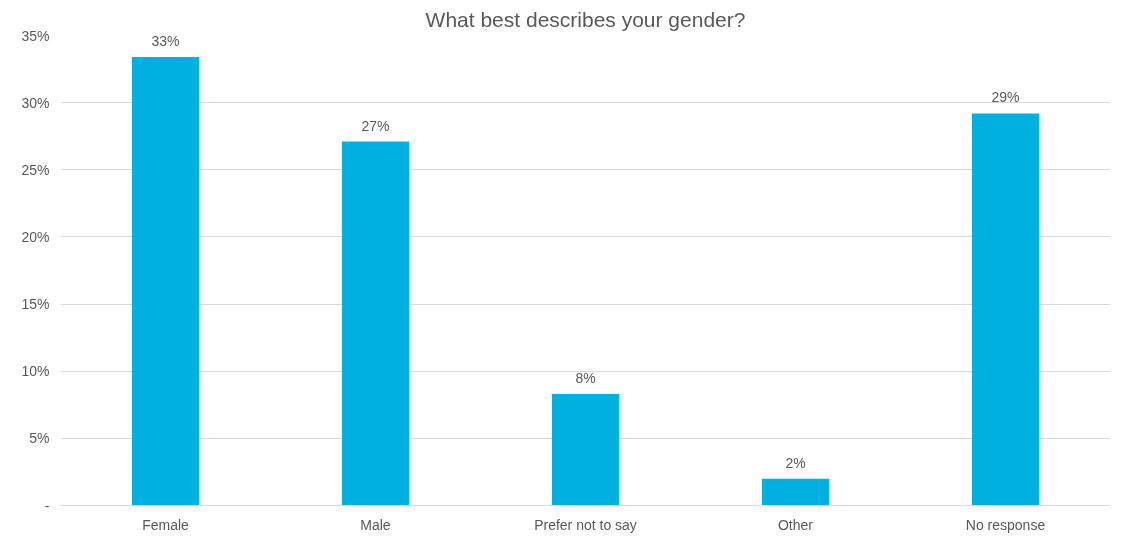  I want to click on y-tick-label: 15%, so click(35, 304).